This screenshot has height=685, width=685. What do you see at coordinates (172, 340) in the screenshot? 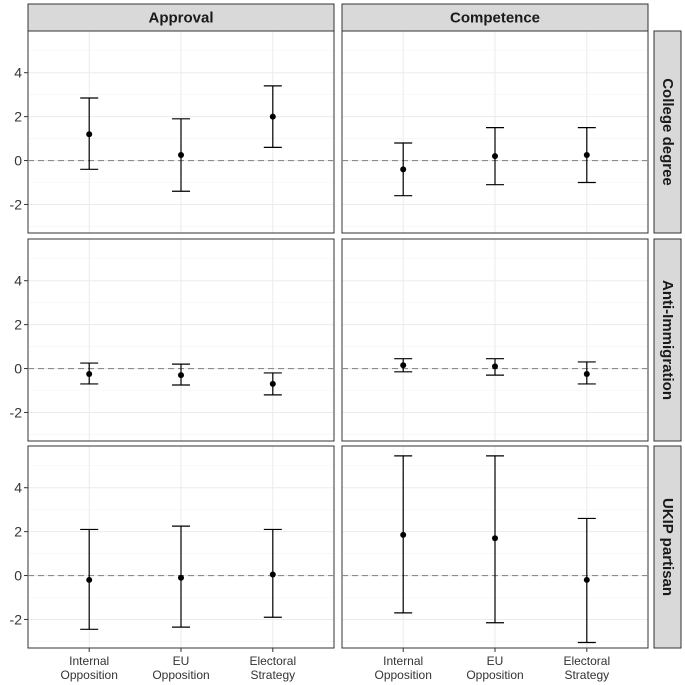
I see `panel-1-0: -2 0 2 4` at bounding box center [172, 340].